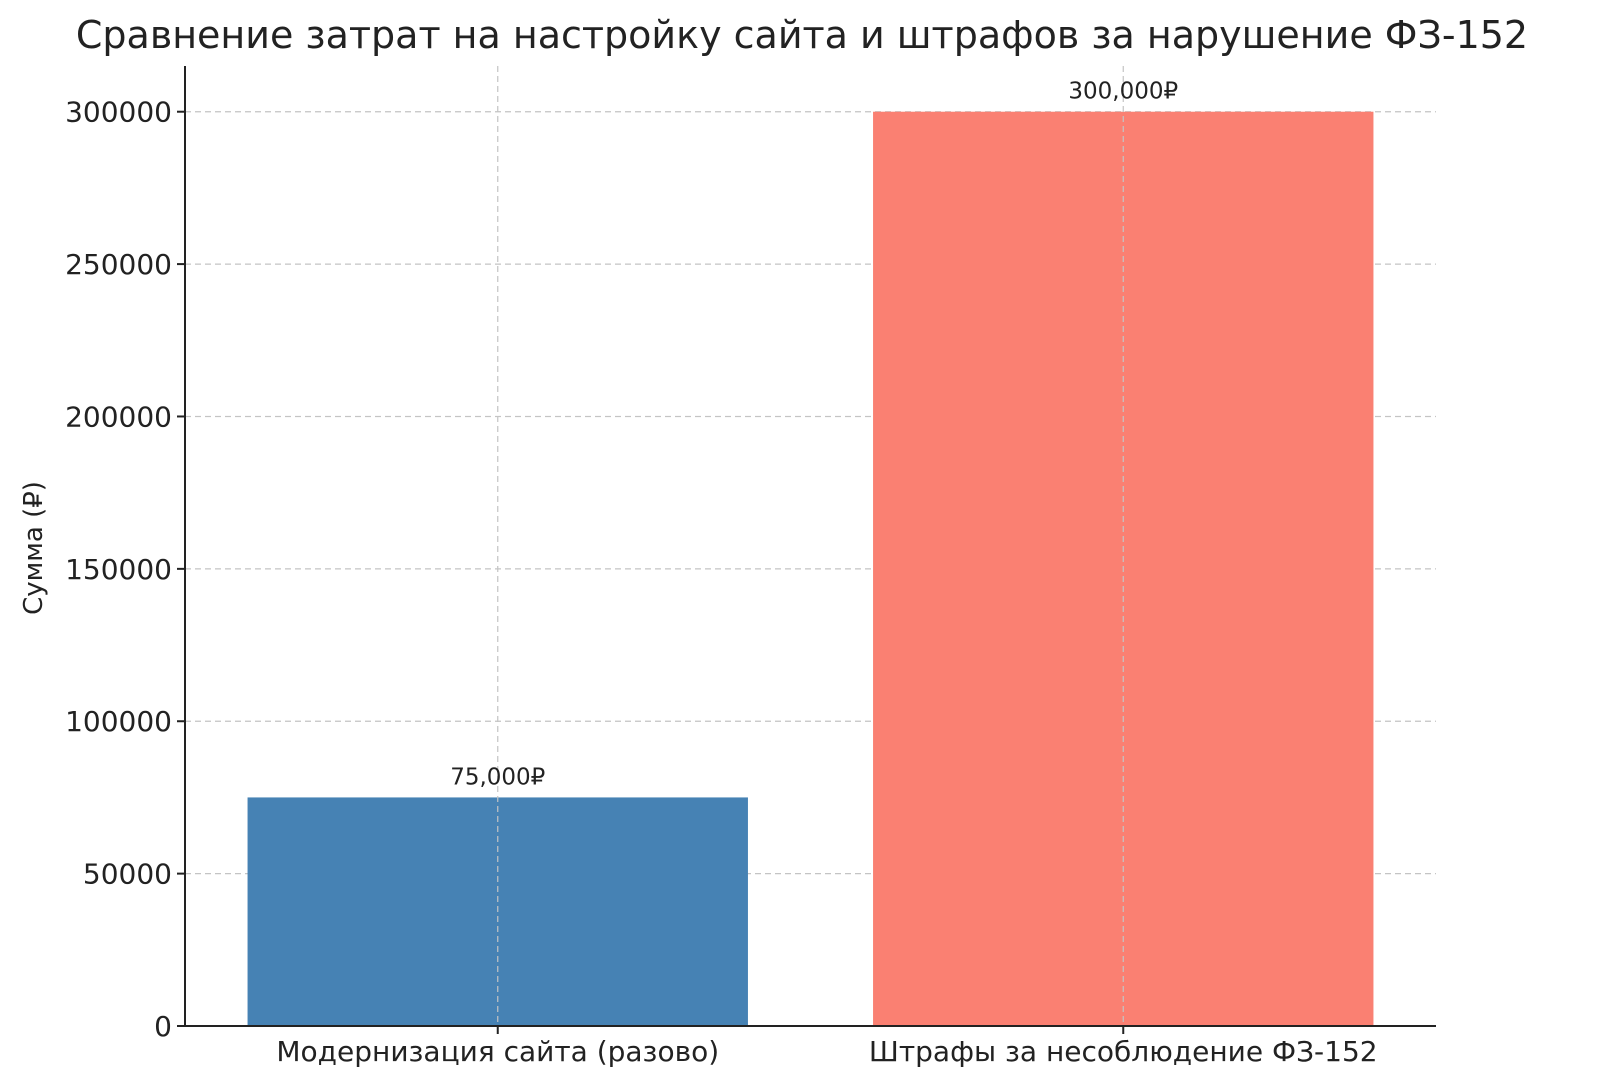 The height and width of the screenshot is (1079, 1600). I want to click on y-tick-label: 200000, so click(118, 416).